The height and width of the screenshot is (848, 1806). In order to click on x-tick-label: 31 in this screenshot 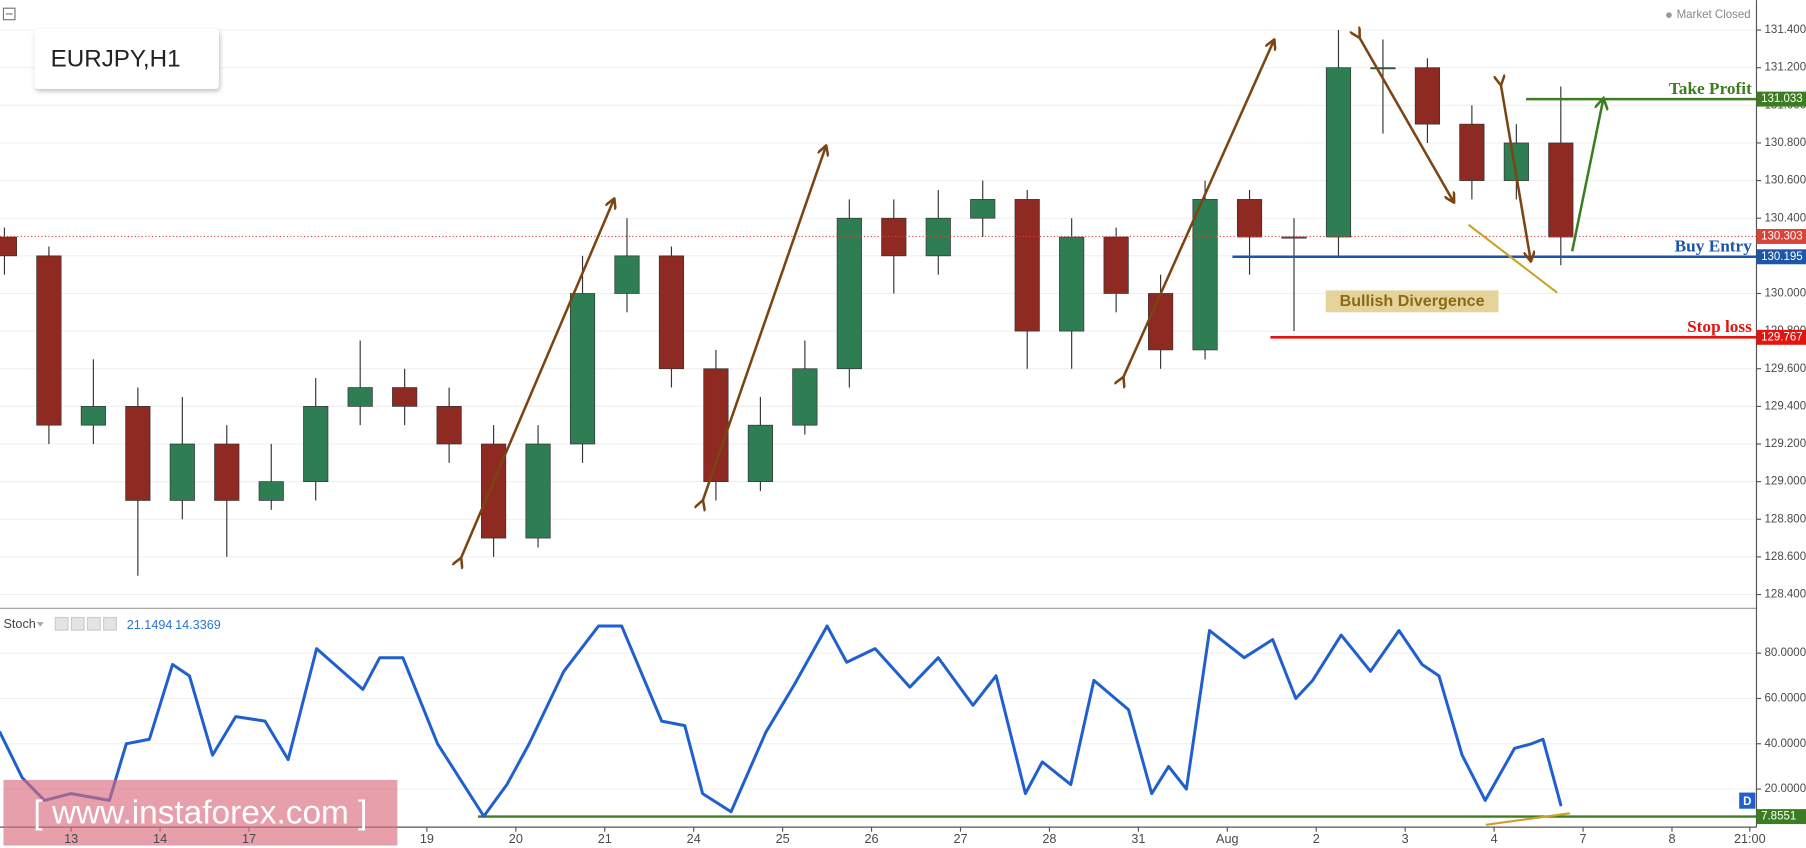, I will do `click(1138, 839)`.